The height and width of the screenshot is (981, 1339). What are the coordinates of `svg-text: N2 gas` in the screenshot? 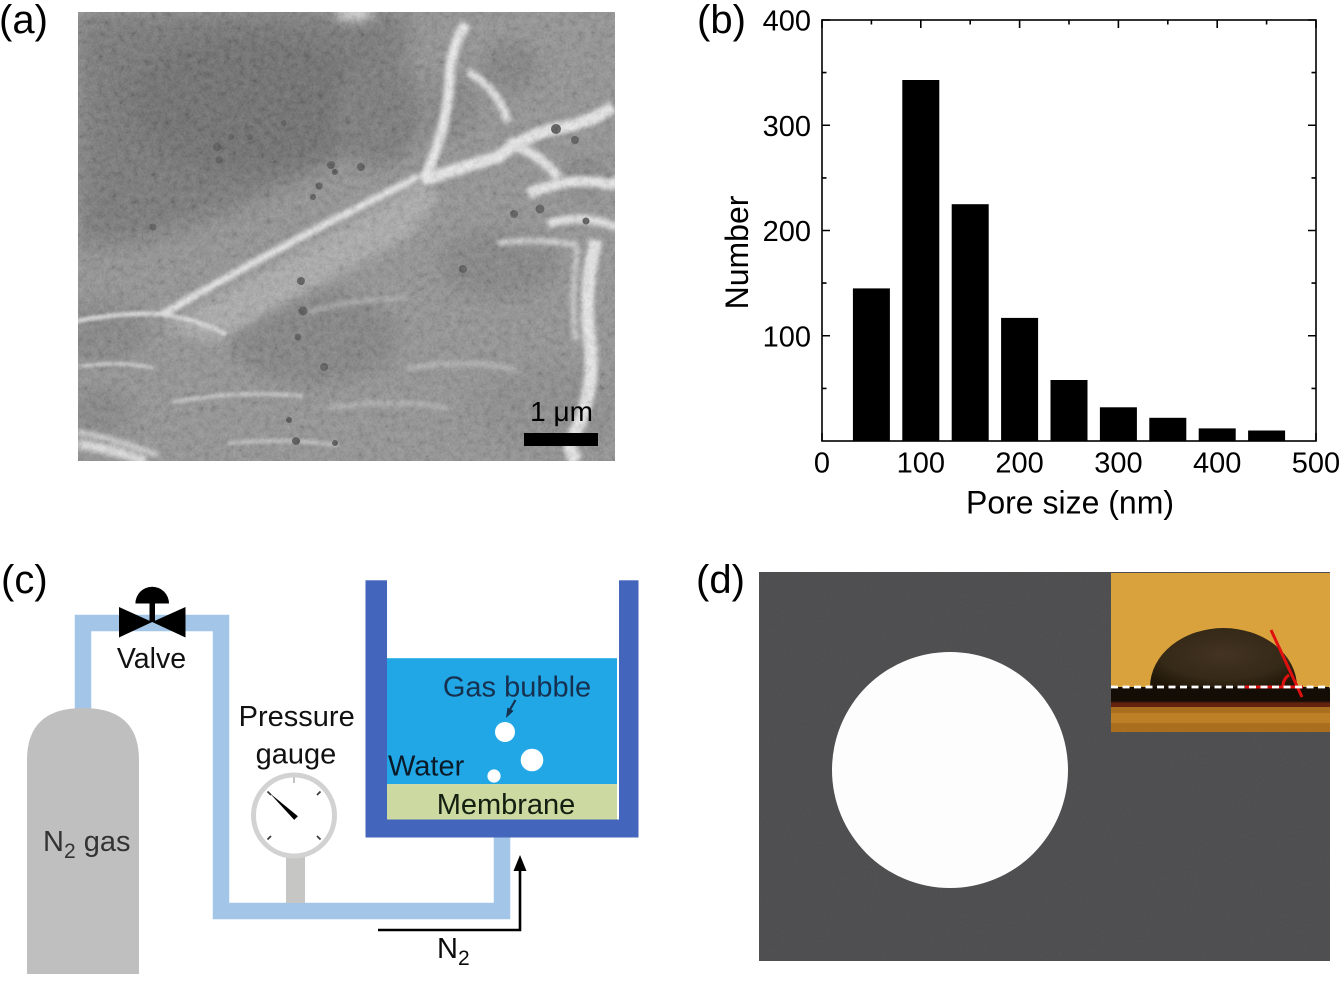 It's located at (86, 844).